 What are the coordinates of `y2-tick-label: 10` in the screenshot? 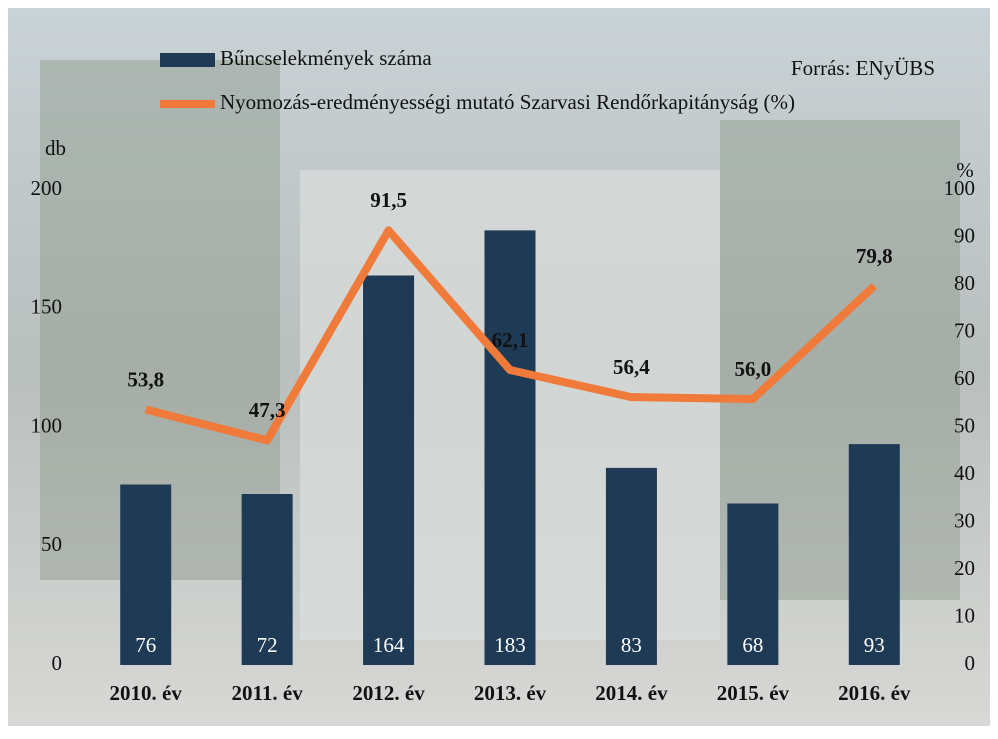 It's located at (964, 615).